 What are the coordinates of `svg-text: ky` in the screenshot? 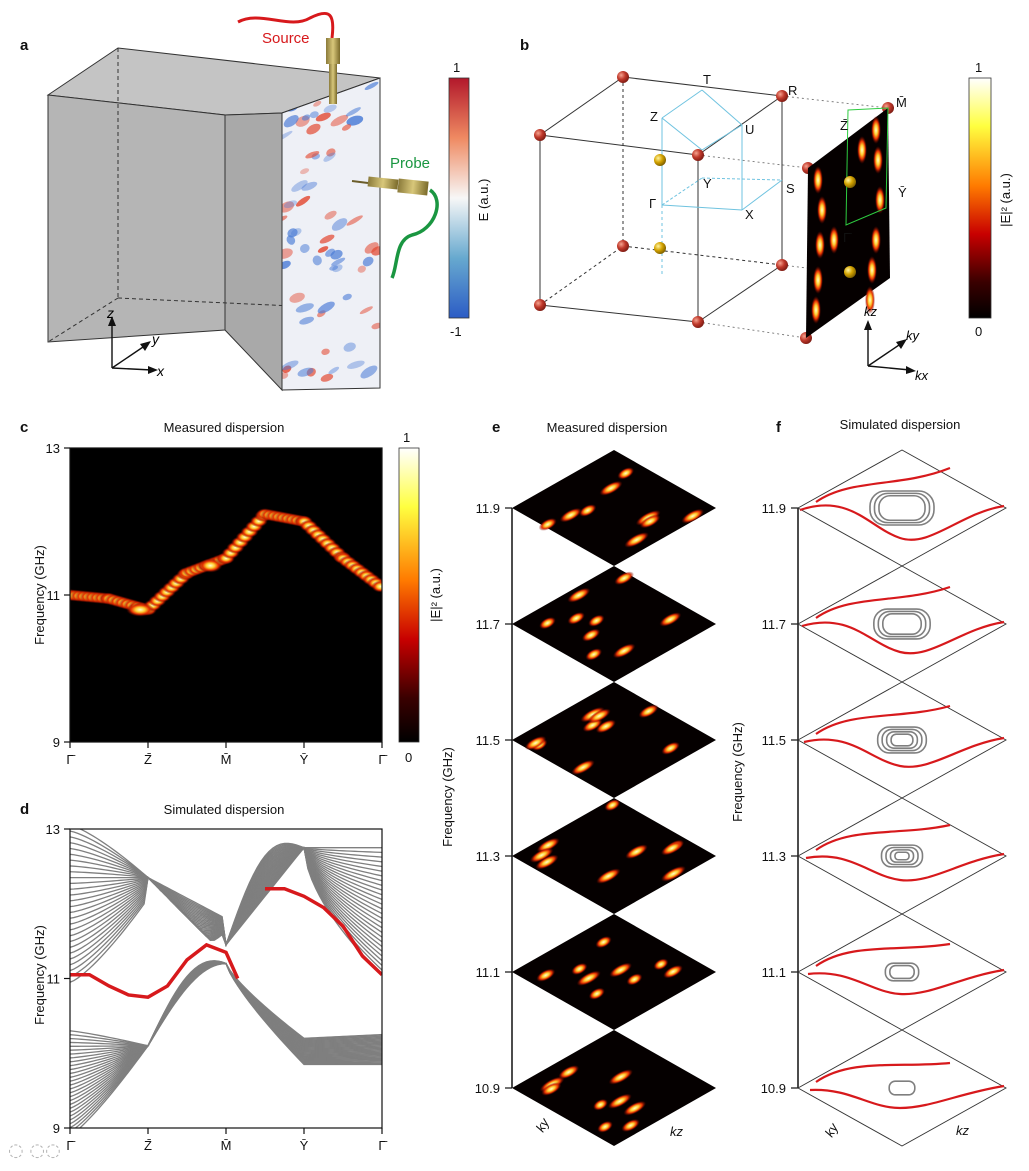 It's located at (913, 335).